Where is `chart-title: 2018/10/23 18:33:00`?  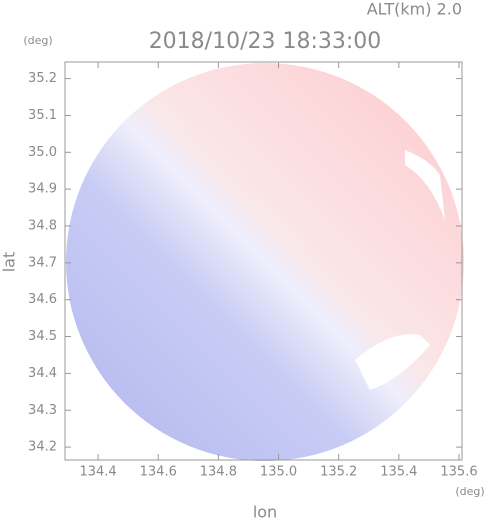
chart-title: 2018/10/23 18:33:00 is located at coordinates (265, 41).